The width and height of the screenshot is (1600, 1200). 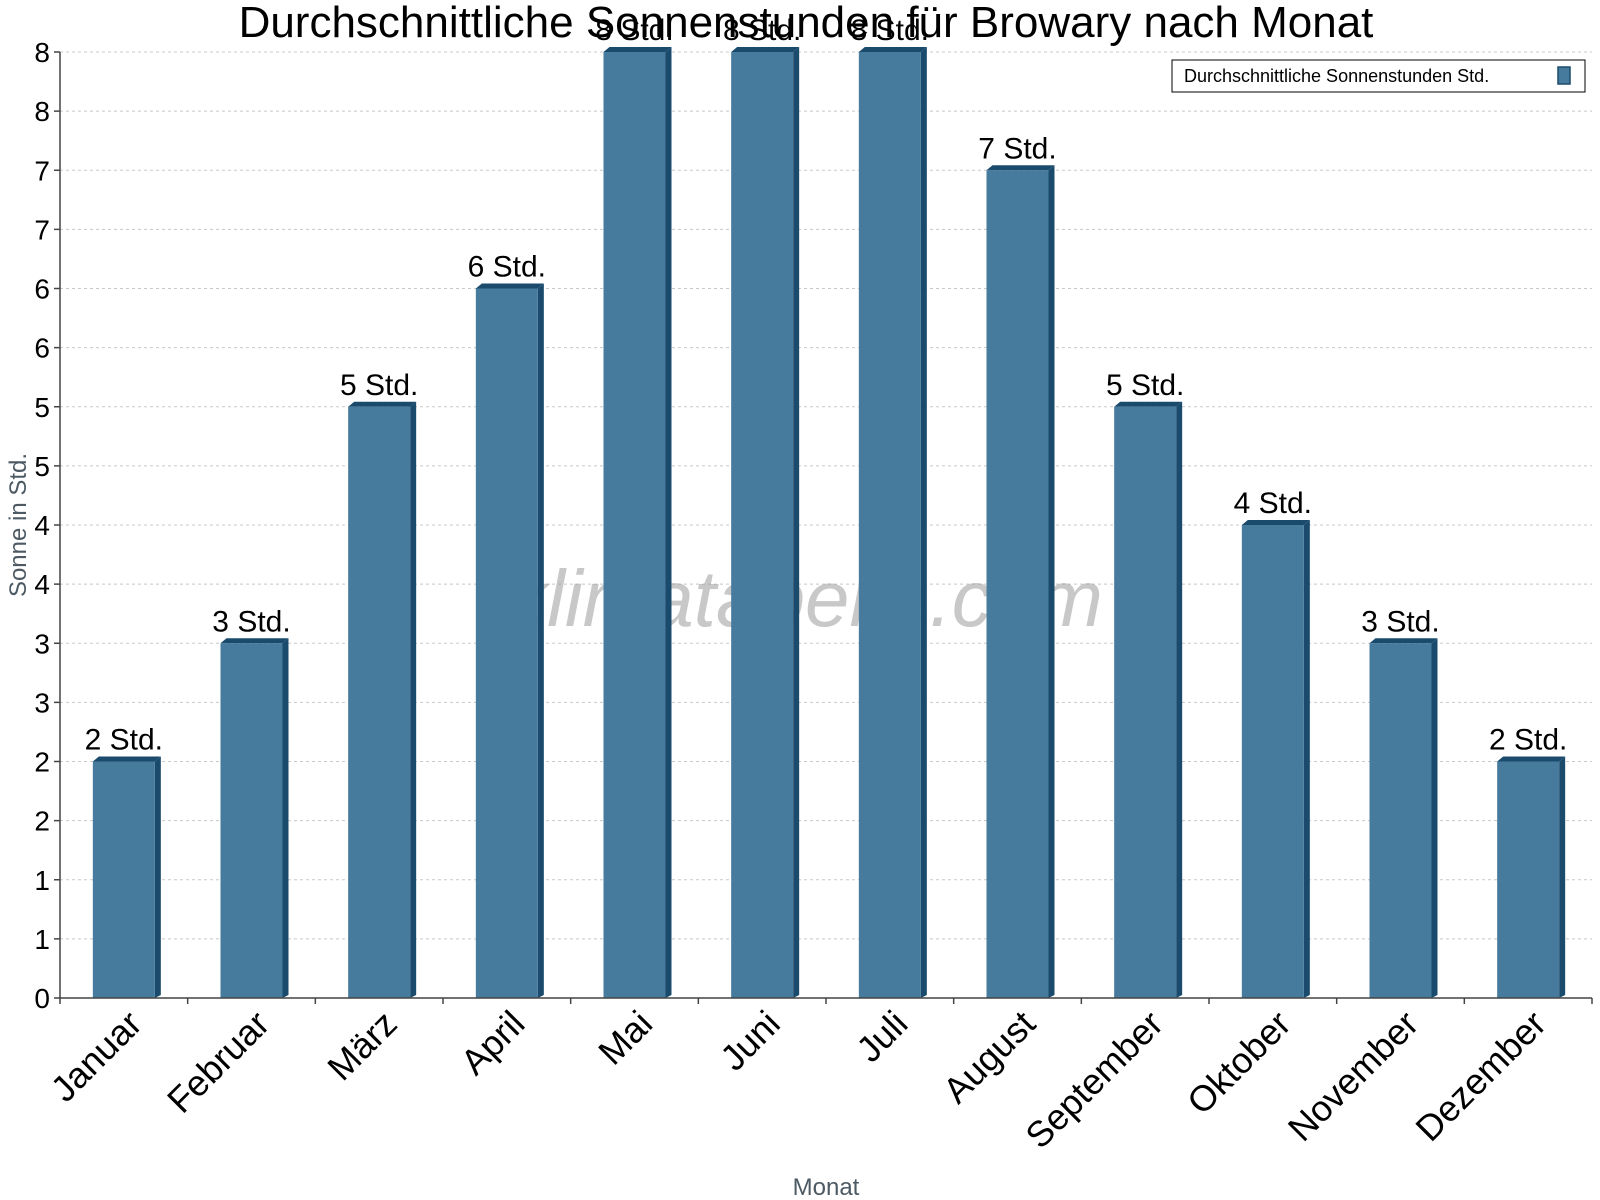 I want to click on x-axis-title: Monat, so click(x=826, y=1187).